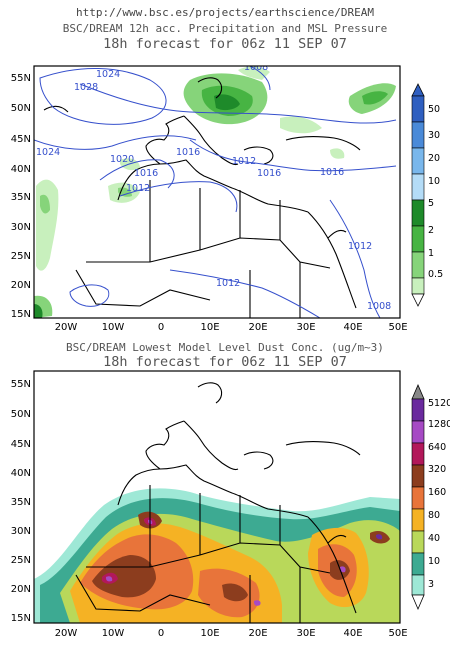 The height and width of the screenshot is (650, 450). I want to click on colorbar-label: 640, so click(437, 447).